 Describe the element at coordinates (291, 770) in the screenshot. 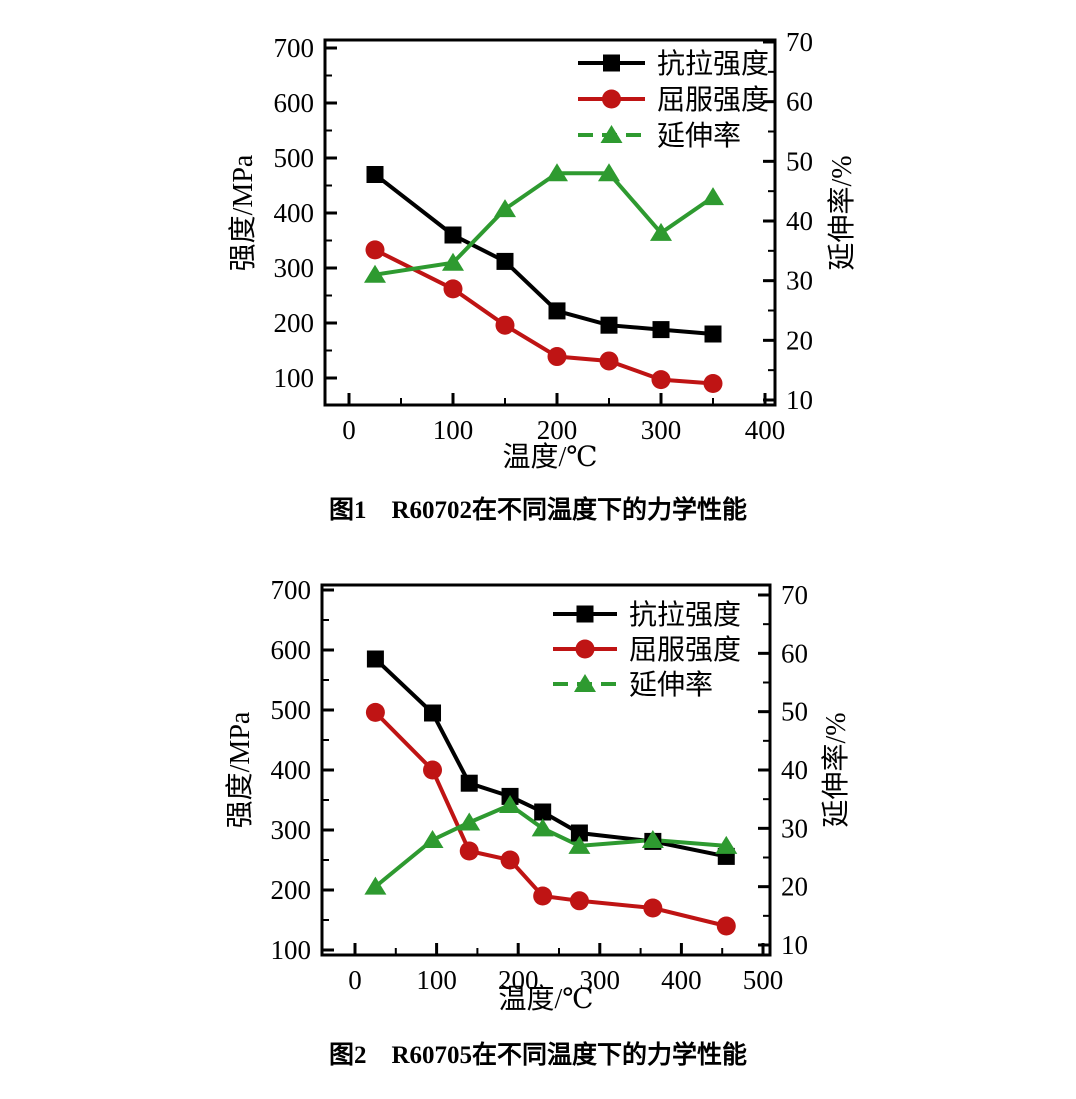

I see `y-left-tick-label: 400` at that location.